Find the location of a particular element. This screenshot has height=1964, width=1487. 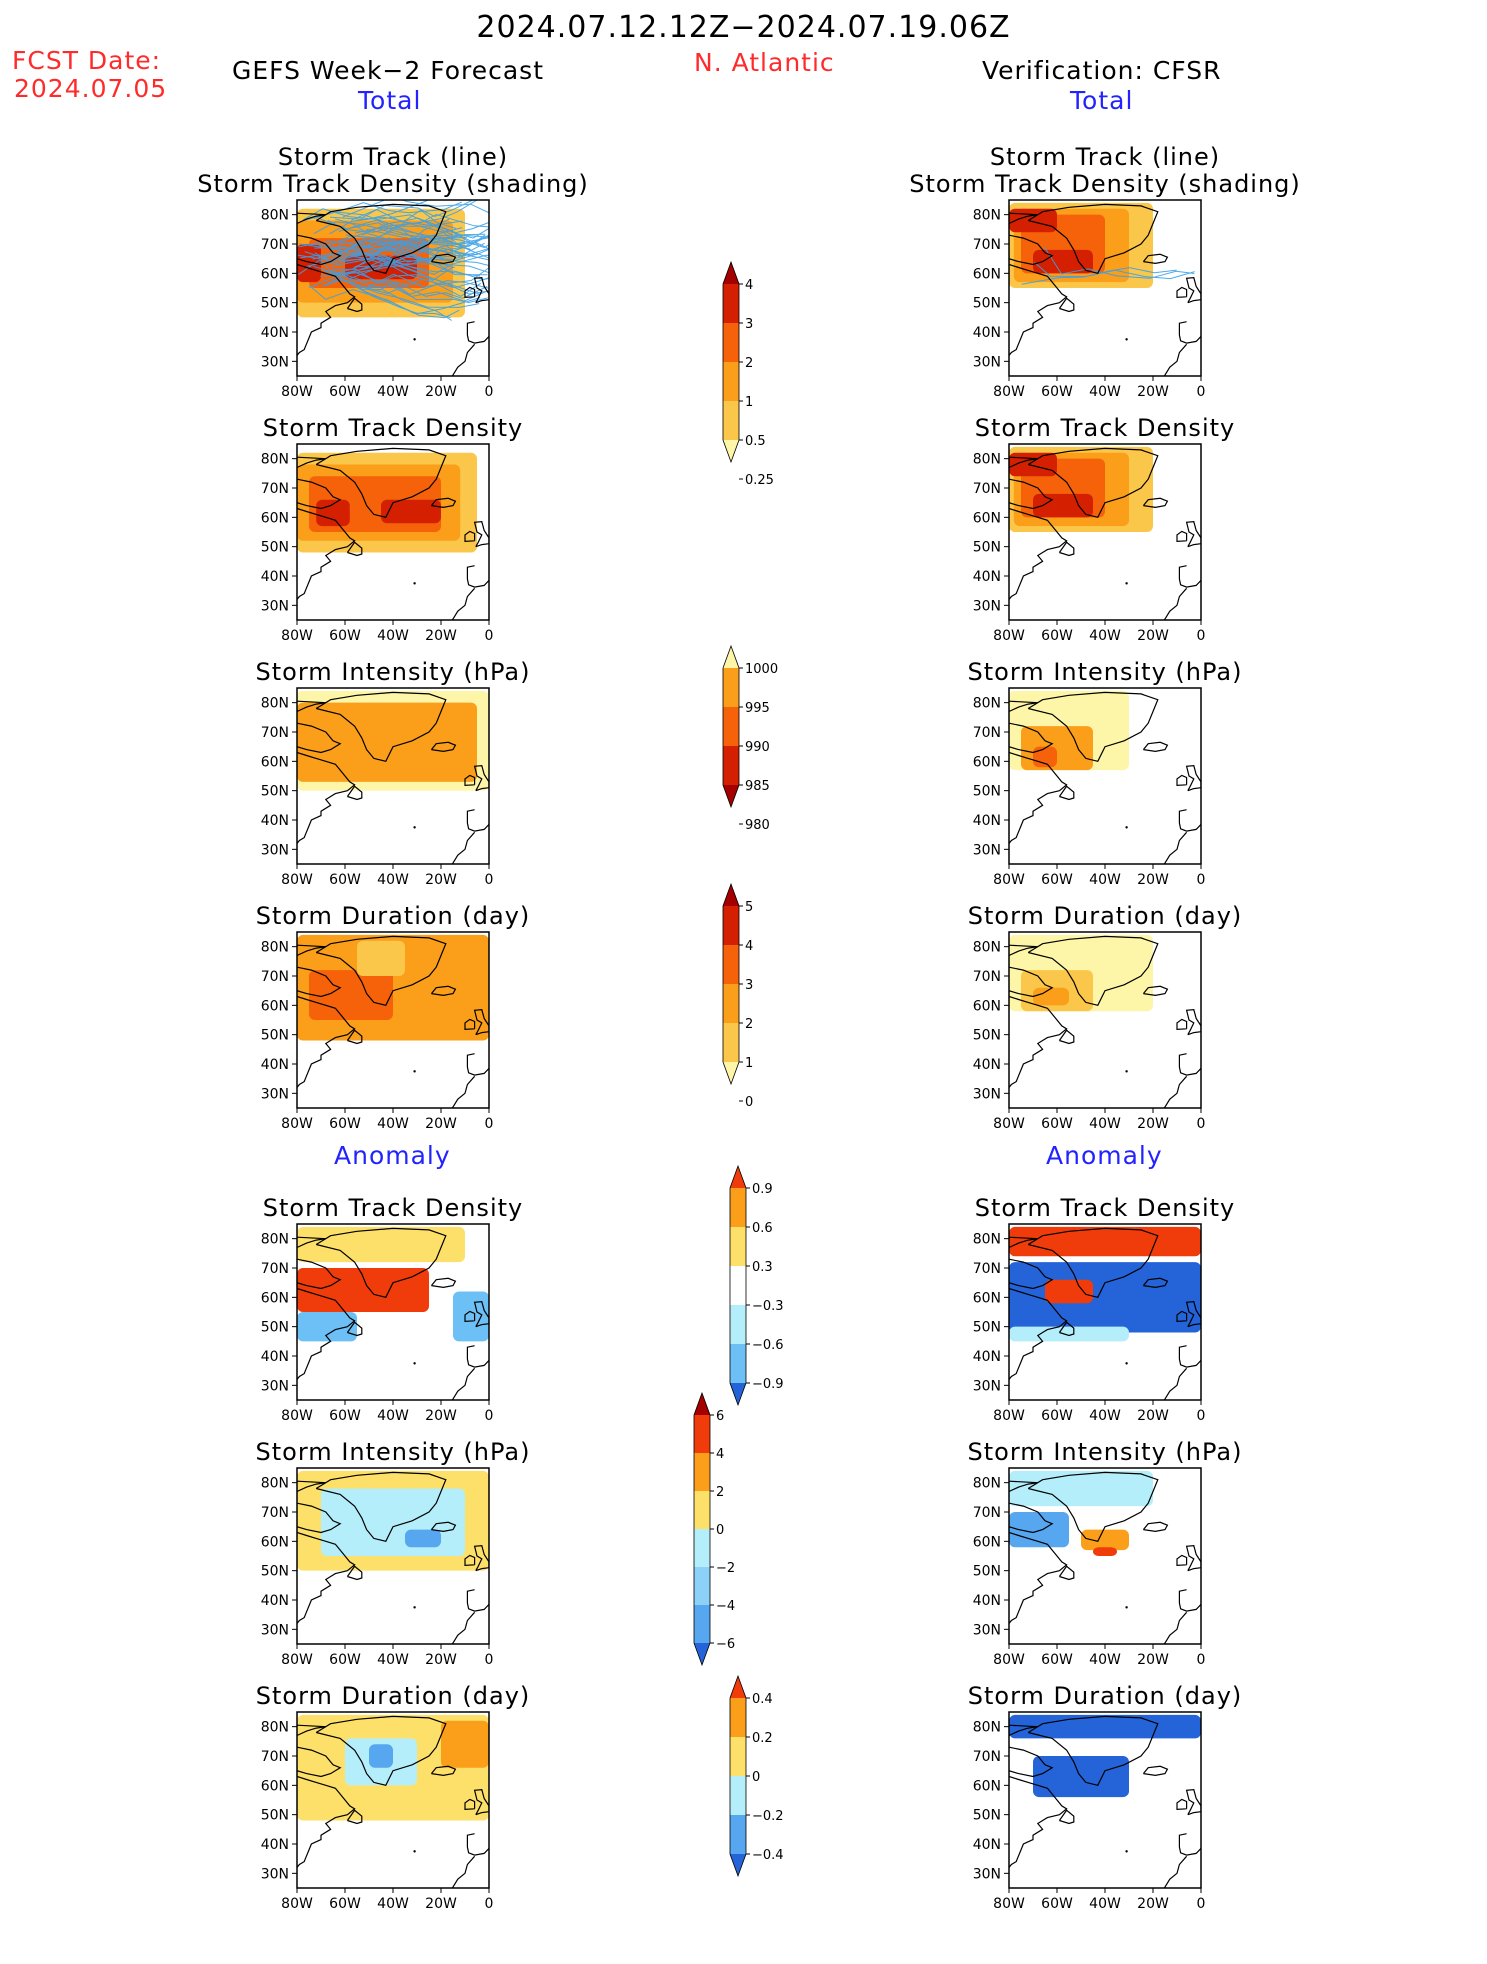

colorbar-label: 0.6 is located at coordinates (762, 1228).